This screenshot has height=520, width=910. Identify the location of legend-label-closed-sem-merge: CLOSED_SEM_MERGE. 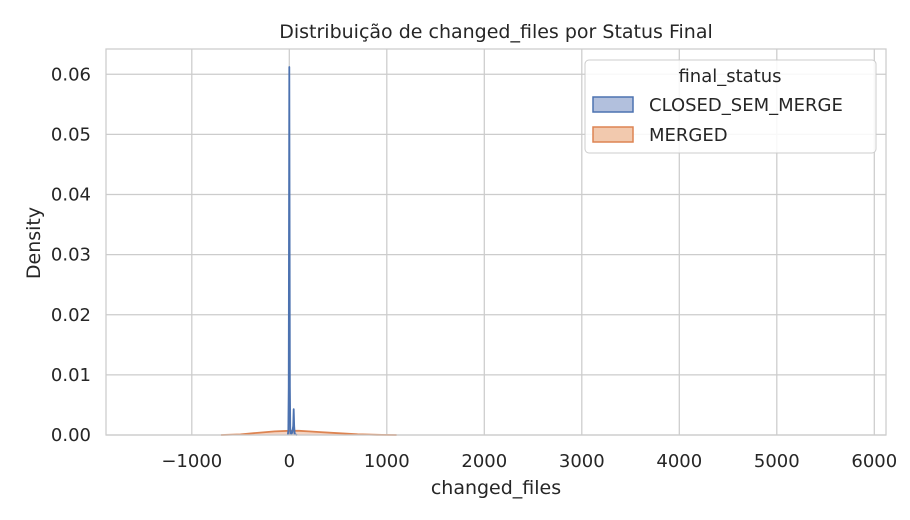
(746, 105).